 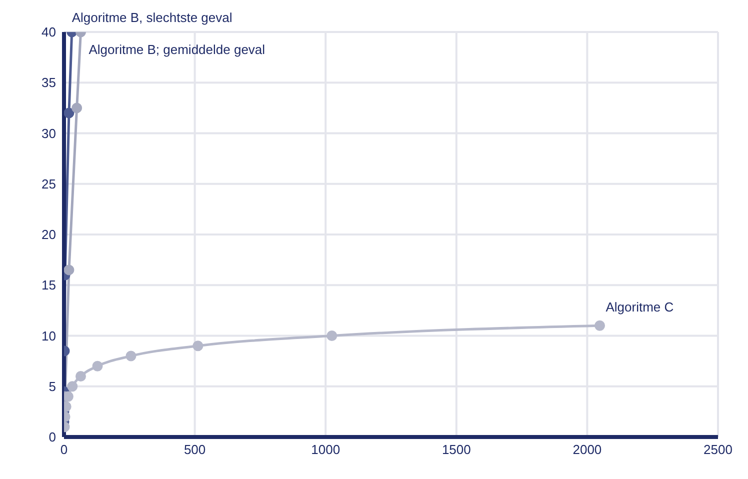 What do you see at coordinates (49, 133) in the screenshot?
I see `y-tick-label: 30` at bounding box center [49, 133].